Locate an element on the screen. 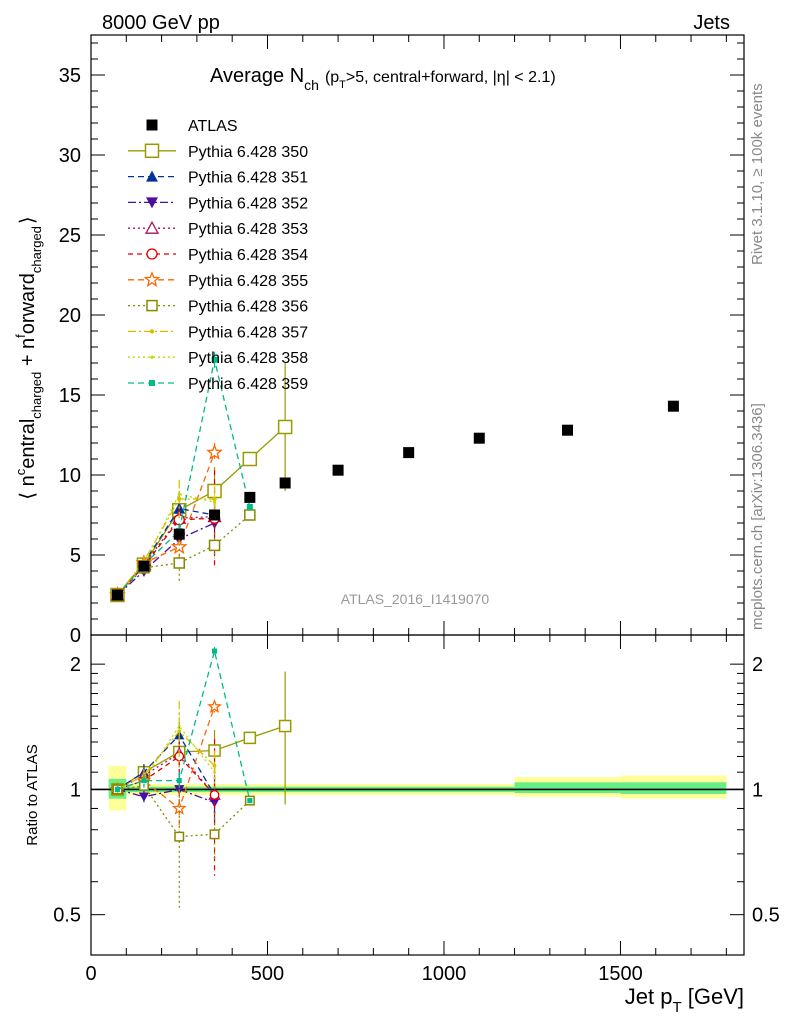  main-ytick-label: 0 is located at coordinates (75, 636).